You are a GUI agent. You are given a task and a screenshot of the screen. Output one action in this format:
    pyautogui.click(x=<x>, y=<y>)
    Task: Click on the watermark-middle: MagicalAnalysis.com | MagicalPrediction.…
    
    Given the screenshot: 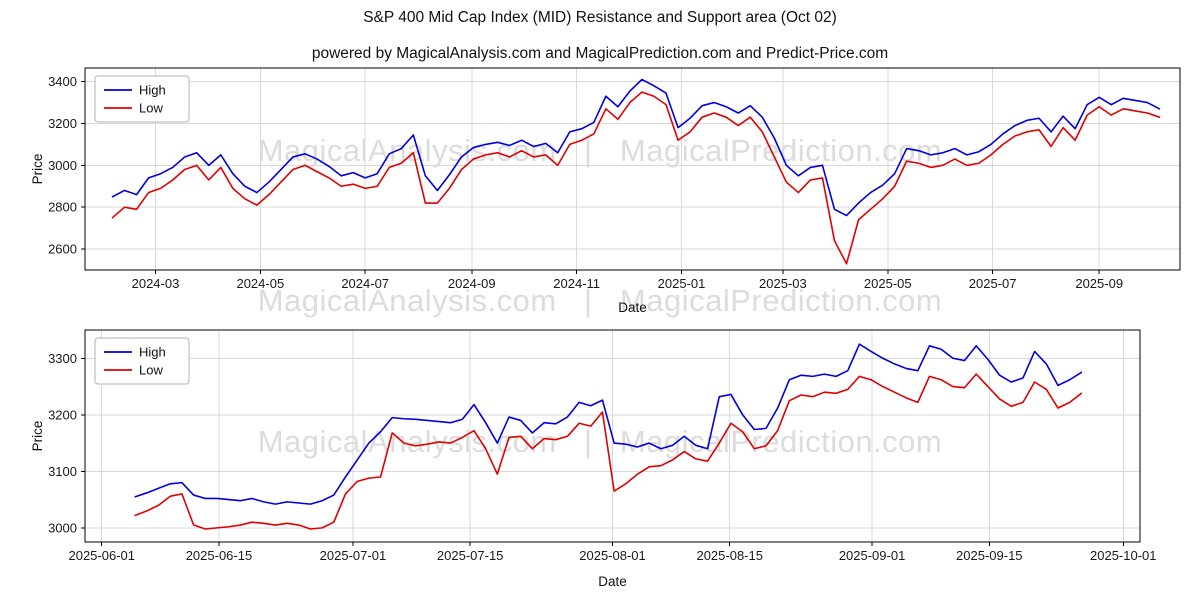 What is the action you would take?
    pyautogui.click(x=600, y=300)
    